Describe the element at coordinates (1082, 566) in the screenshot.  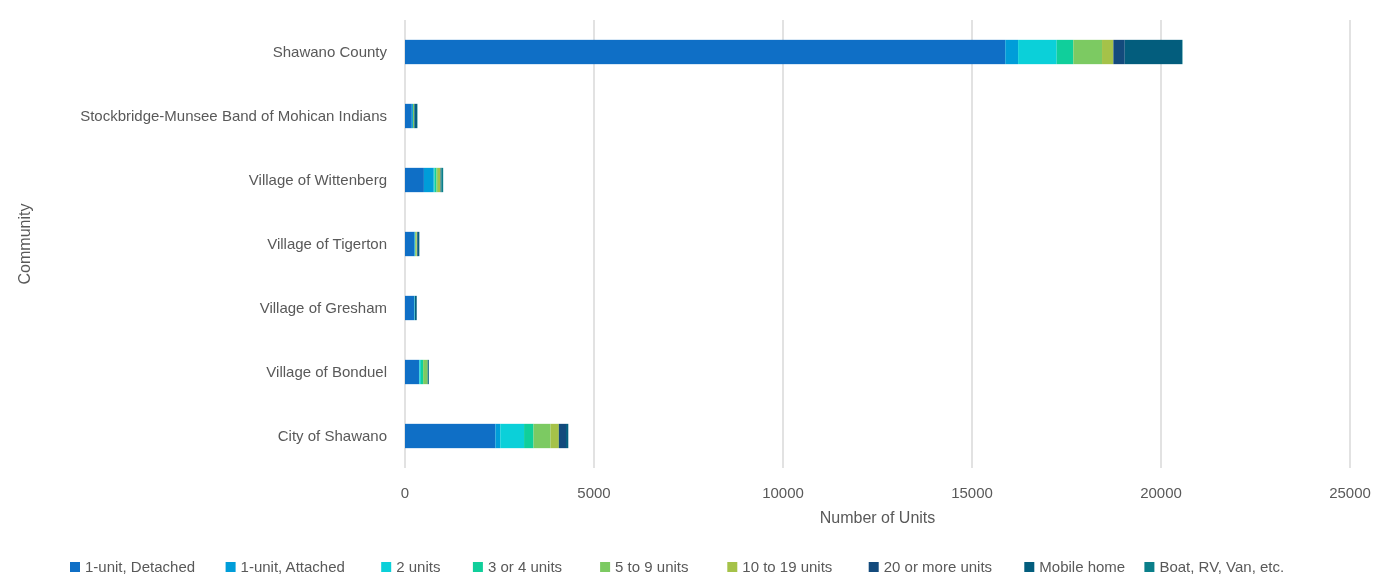
I see `legend-label: Mobile home` at that location.